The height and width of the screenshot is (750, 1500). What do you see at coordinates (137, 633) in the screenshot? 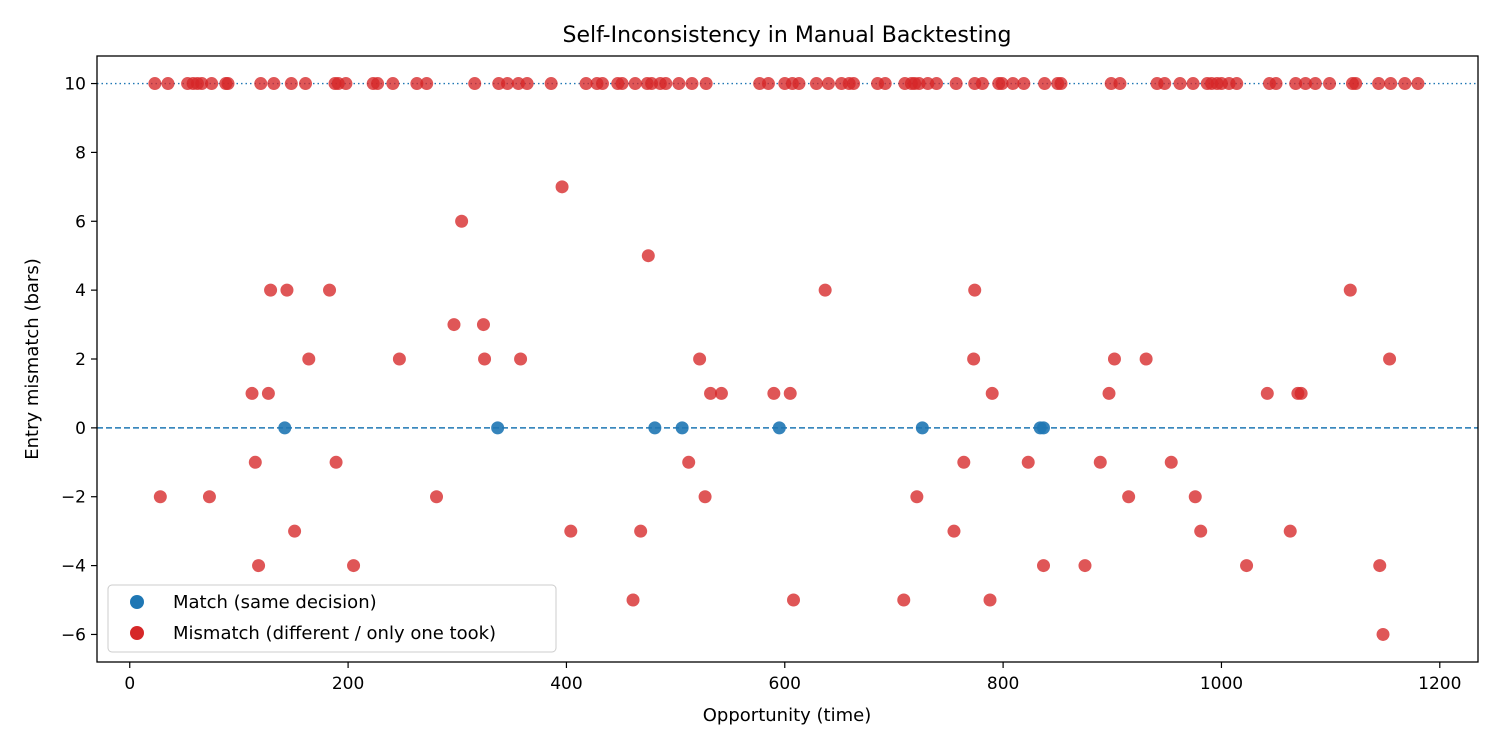
I see `legend-marker-mismatch` at bounding box center [137, 633].